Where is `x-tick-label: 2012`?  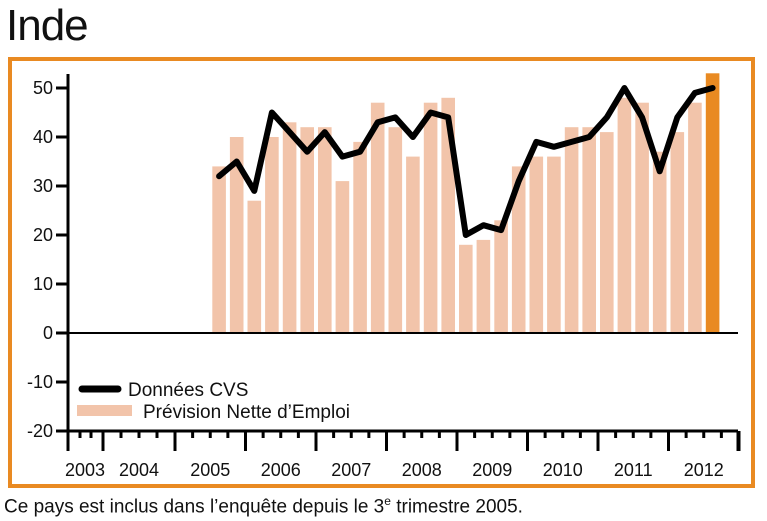
x-tick-label: 2012 is located at coordinates (704, 470).